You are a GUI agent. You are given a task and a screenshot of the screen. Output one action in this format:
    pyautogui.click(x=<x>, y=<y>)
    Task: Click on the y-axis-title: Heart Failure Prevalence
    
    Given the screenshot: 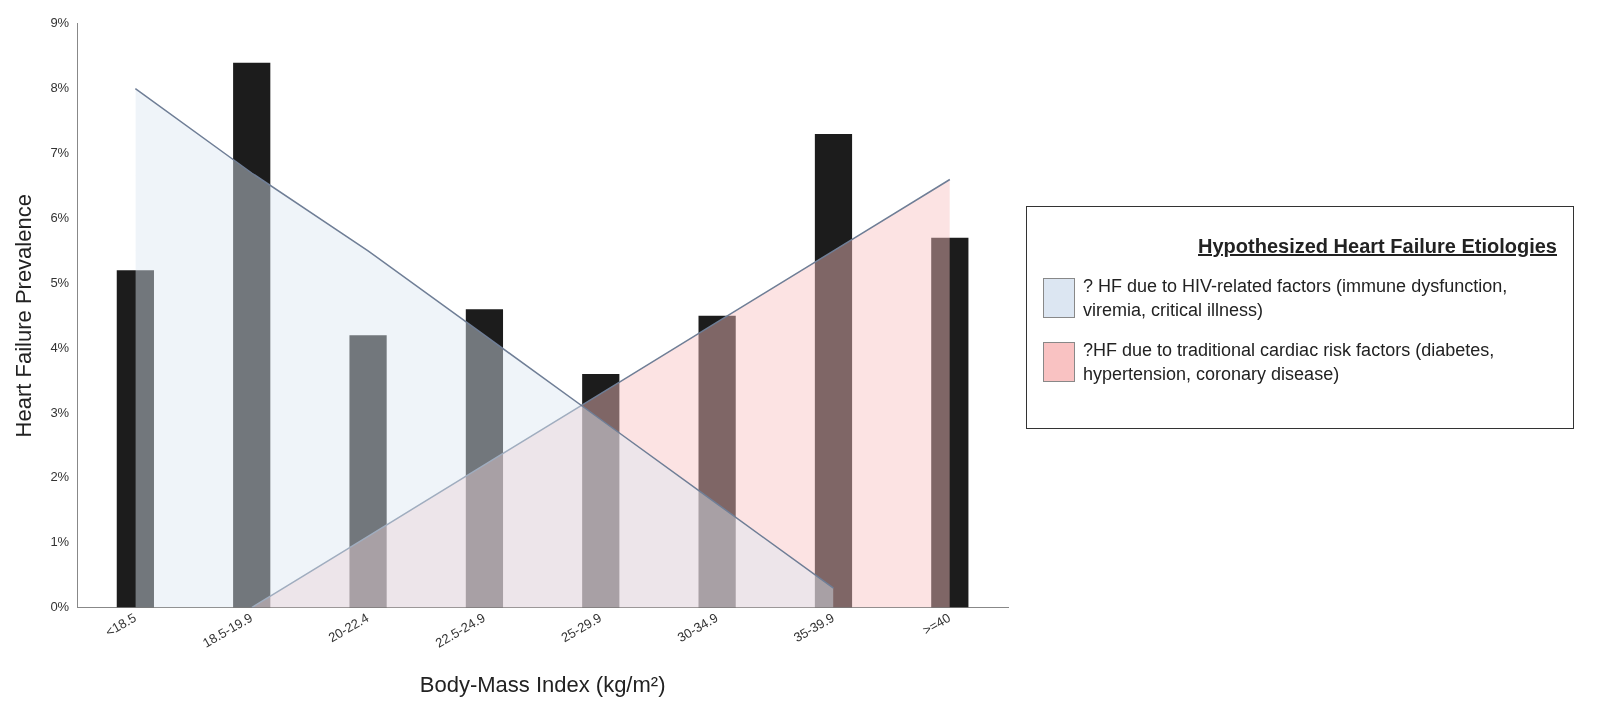 What is the action you would take?
    pyautogui.click(x=24, y=316)
    